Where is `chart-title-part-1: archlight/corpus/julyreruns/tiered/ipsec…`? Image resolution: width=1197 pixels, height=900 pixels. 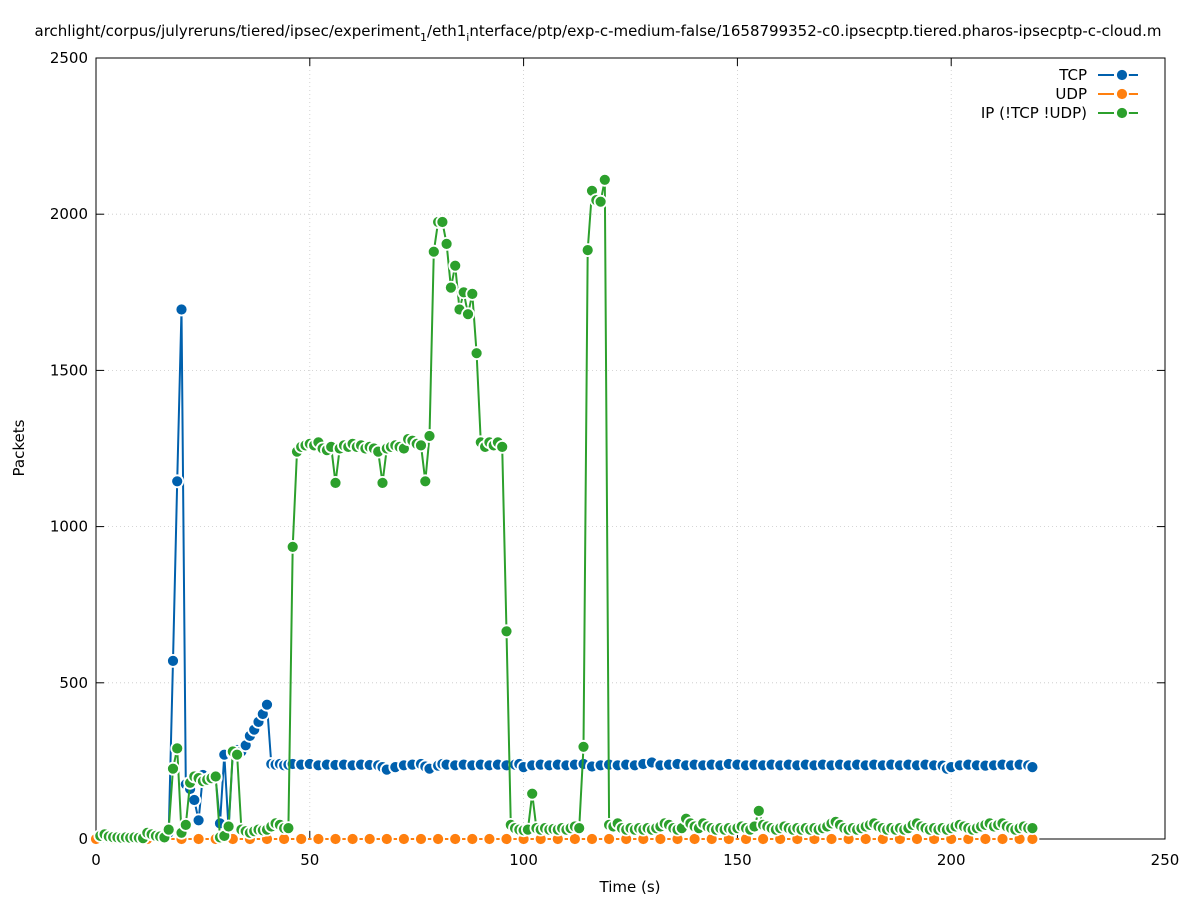
chart-title-part-1: archlight/corpus/julyreruns/tiered/ipsec… is located at coordinates (228, 31).